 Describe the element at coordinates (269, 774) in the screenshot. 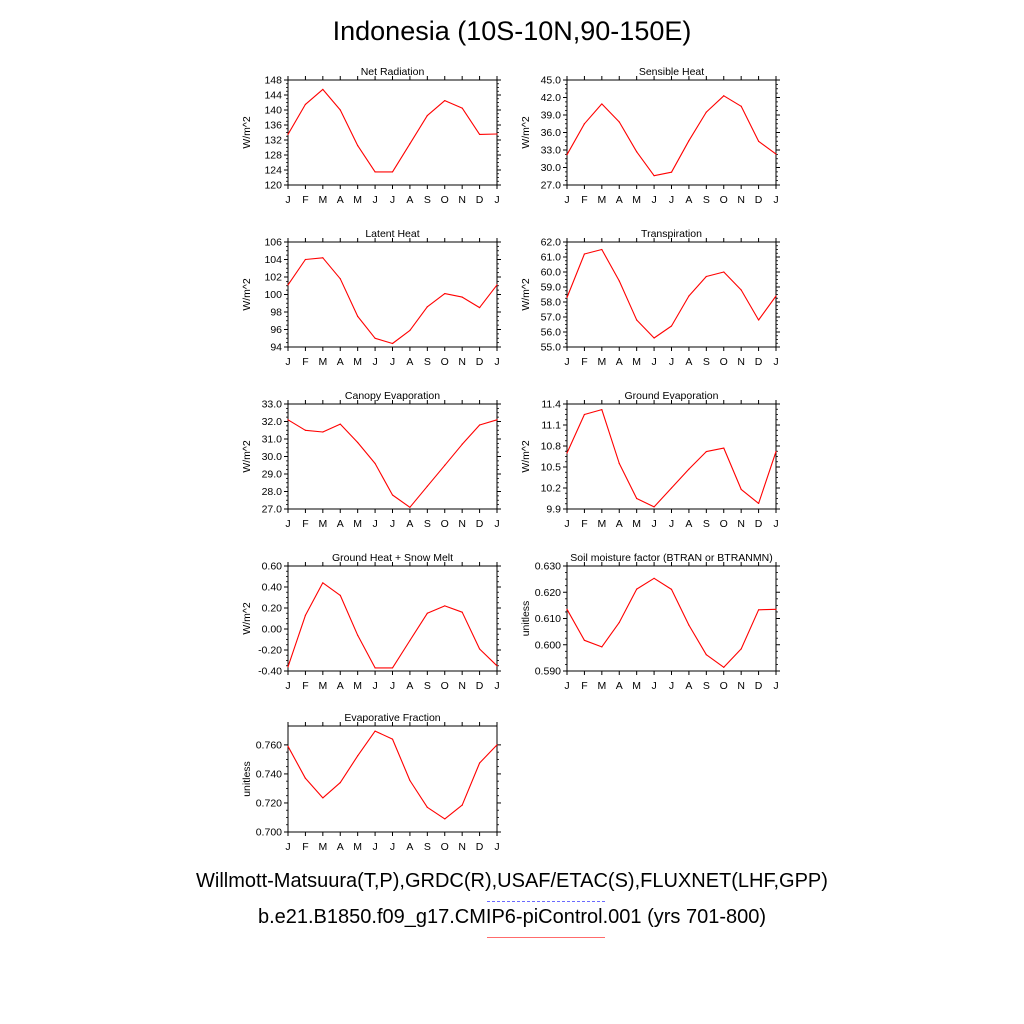

I see `y-tick-label: 0.740` at that location.